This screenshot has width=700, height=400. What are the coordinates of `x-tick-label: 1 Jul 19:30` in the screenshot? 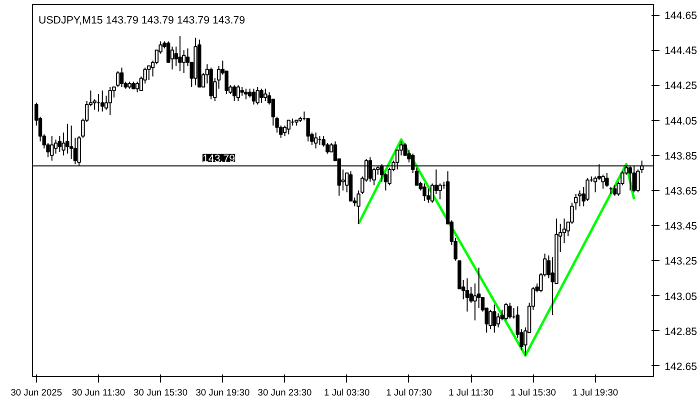 It's located at (595, 393).